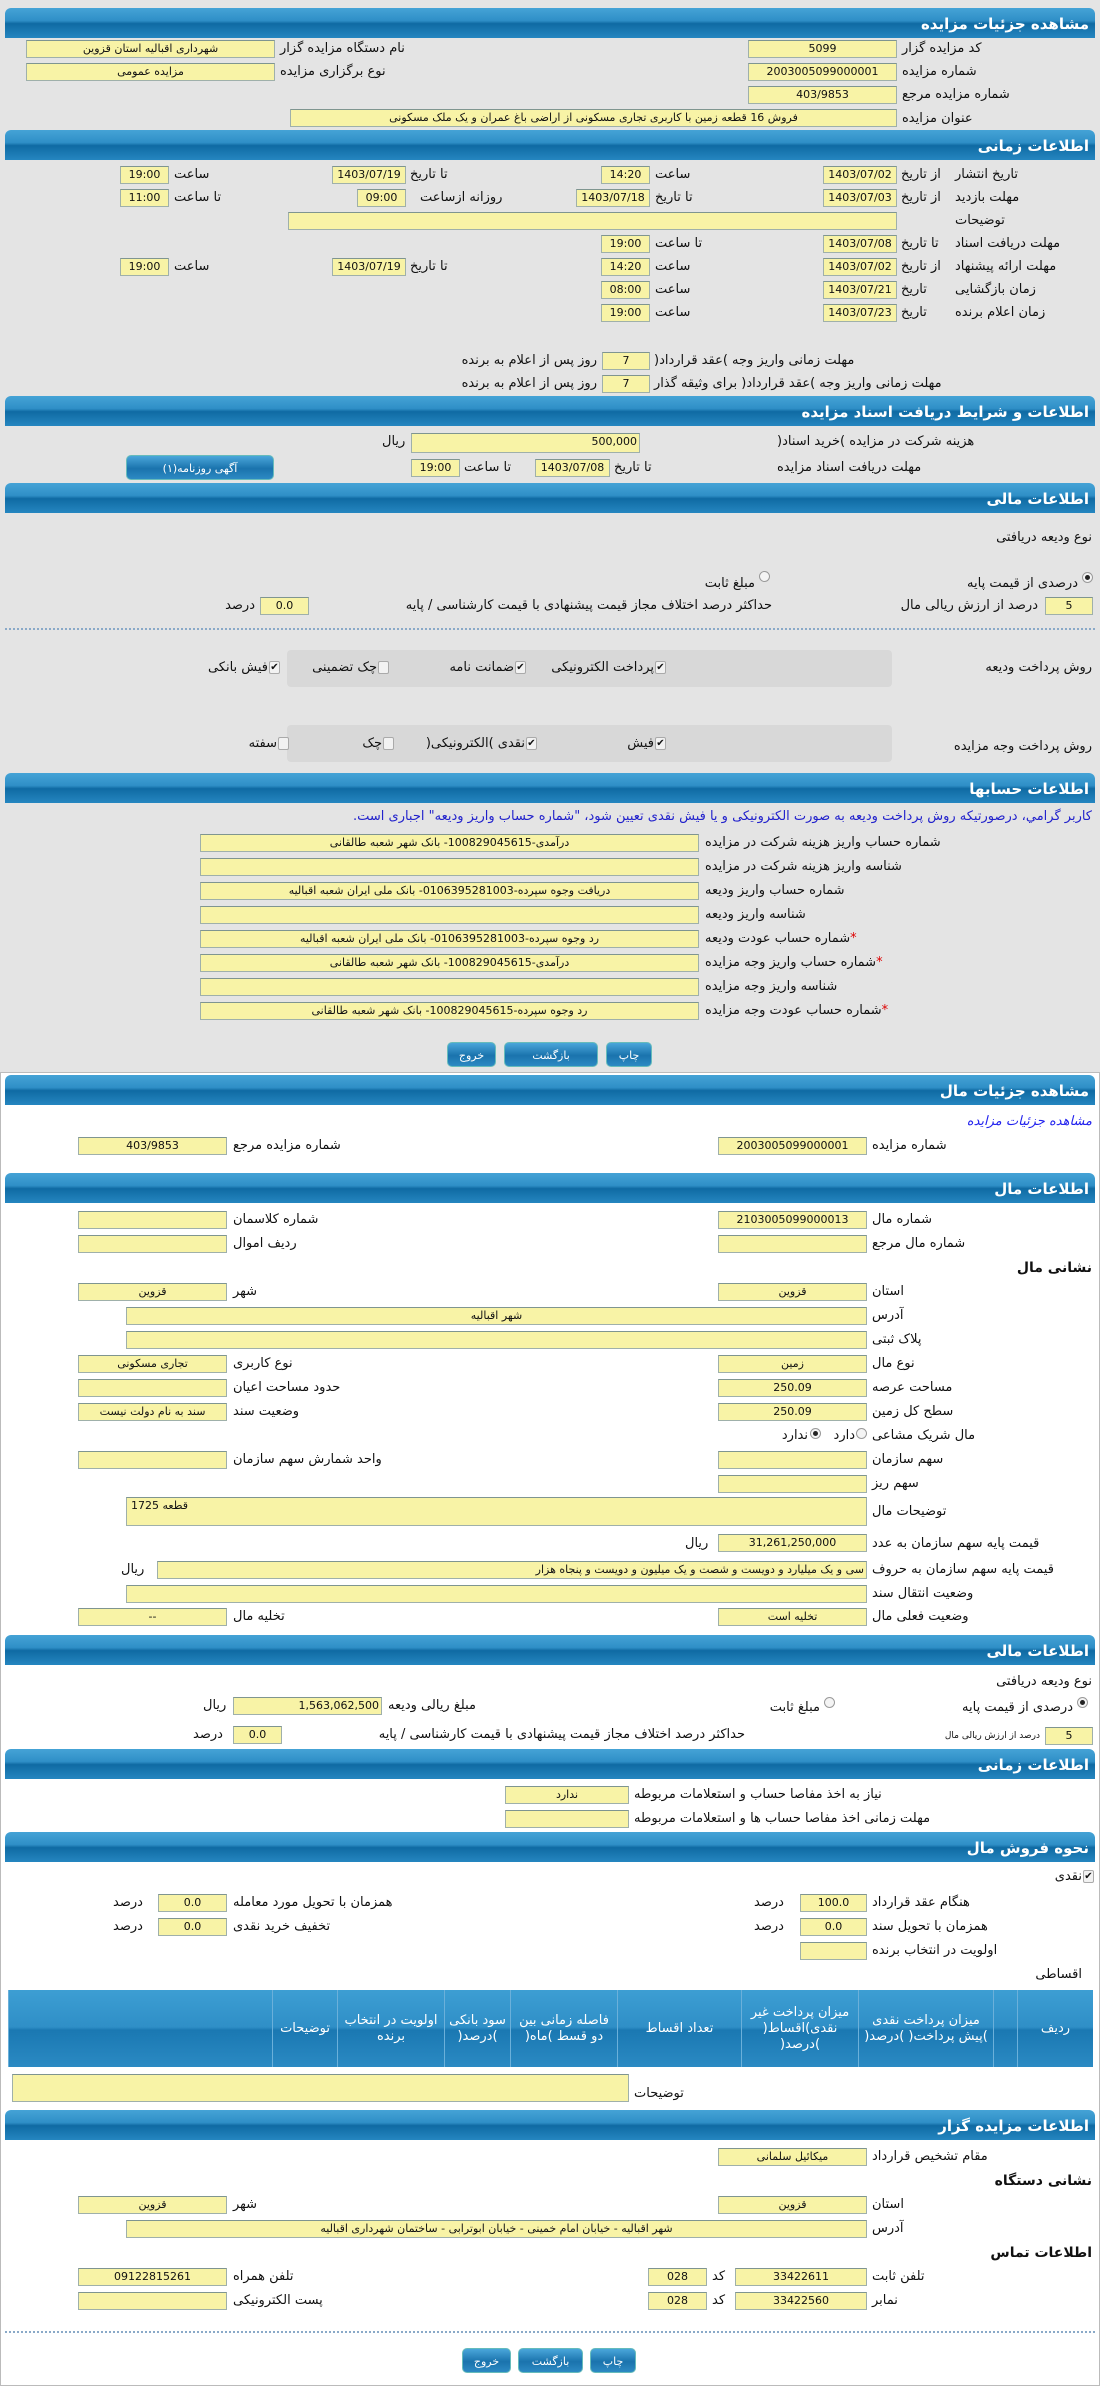 Image resolution: width=1100 pixels, height=2386 pixels. What do you see at coordinates (496, 1594) in the screenshot?
I see `field-transfer` at bounding box center [496, 1594].